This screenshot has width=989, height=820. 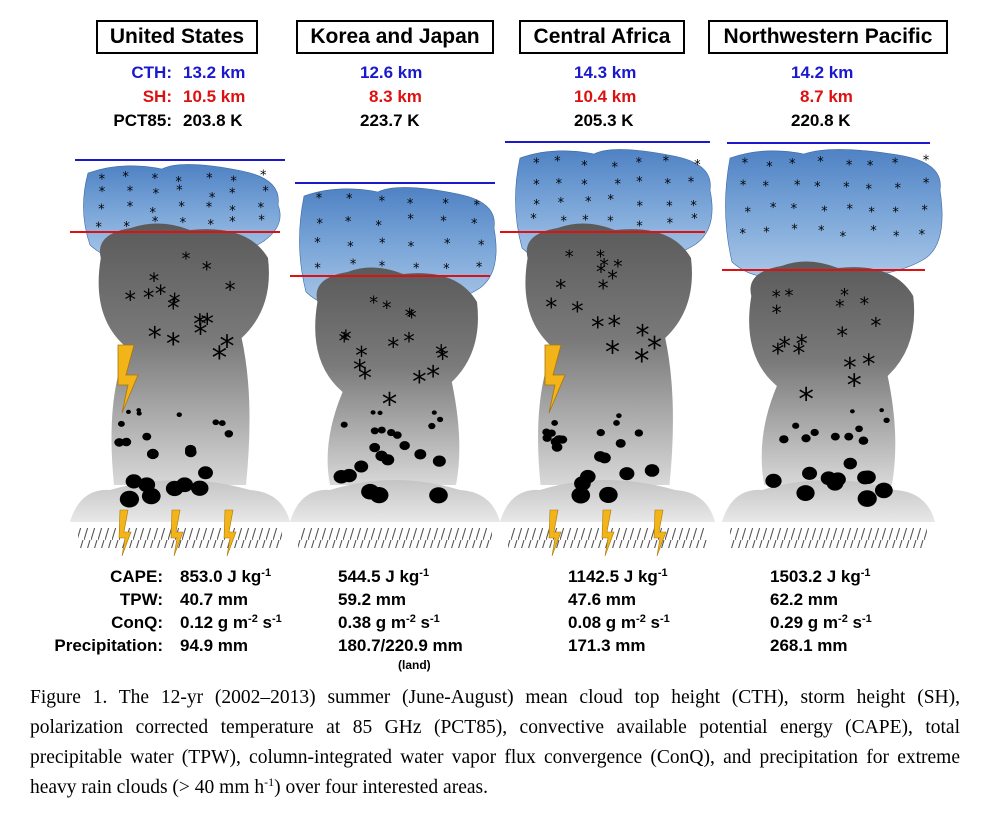 What do you see at coordinates (391, 72) in the screenshot?
I see `cth-value-korea-japan: 12.6 km` at bounding box center [391, 72].